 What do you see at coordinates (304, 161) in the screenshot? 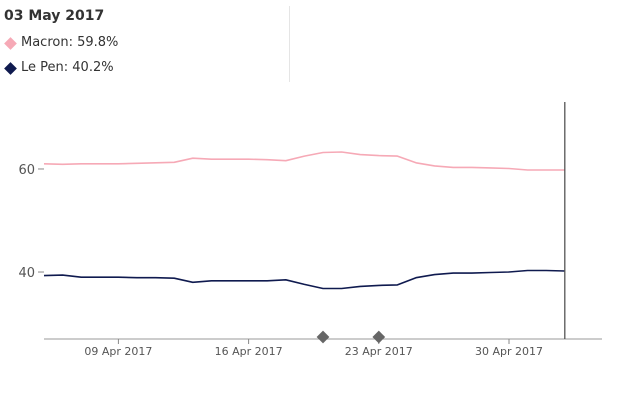
I see `series-line-macron` at bounding box center [304, 161].